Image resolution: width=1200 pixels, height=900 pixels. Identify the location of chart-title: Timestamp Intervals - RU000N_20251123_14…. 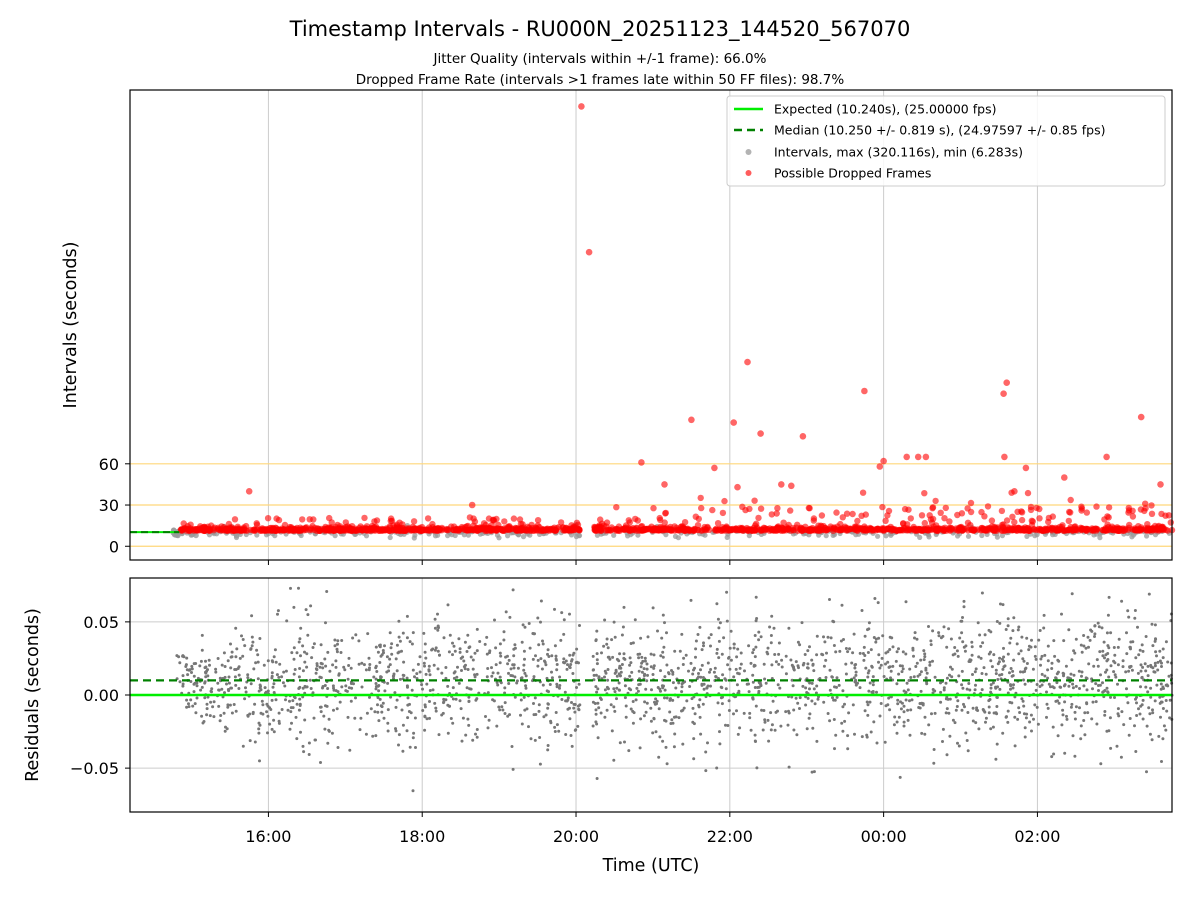
(600, 29).